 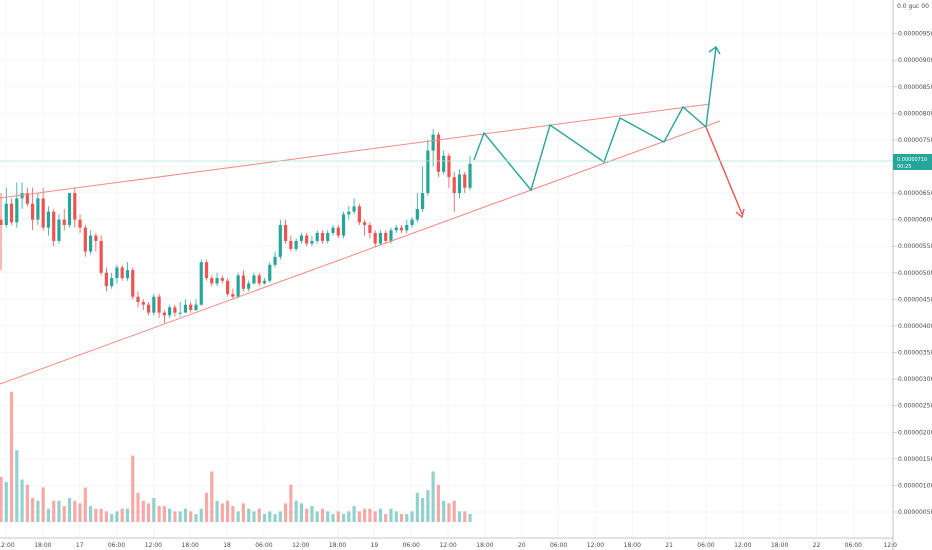 I want to click on time-tick-label: 17, so click(x=80, y=545).